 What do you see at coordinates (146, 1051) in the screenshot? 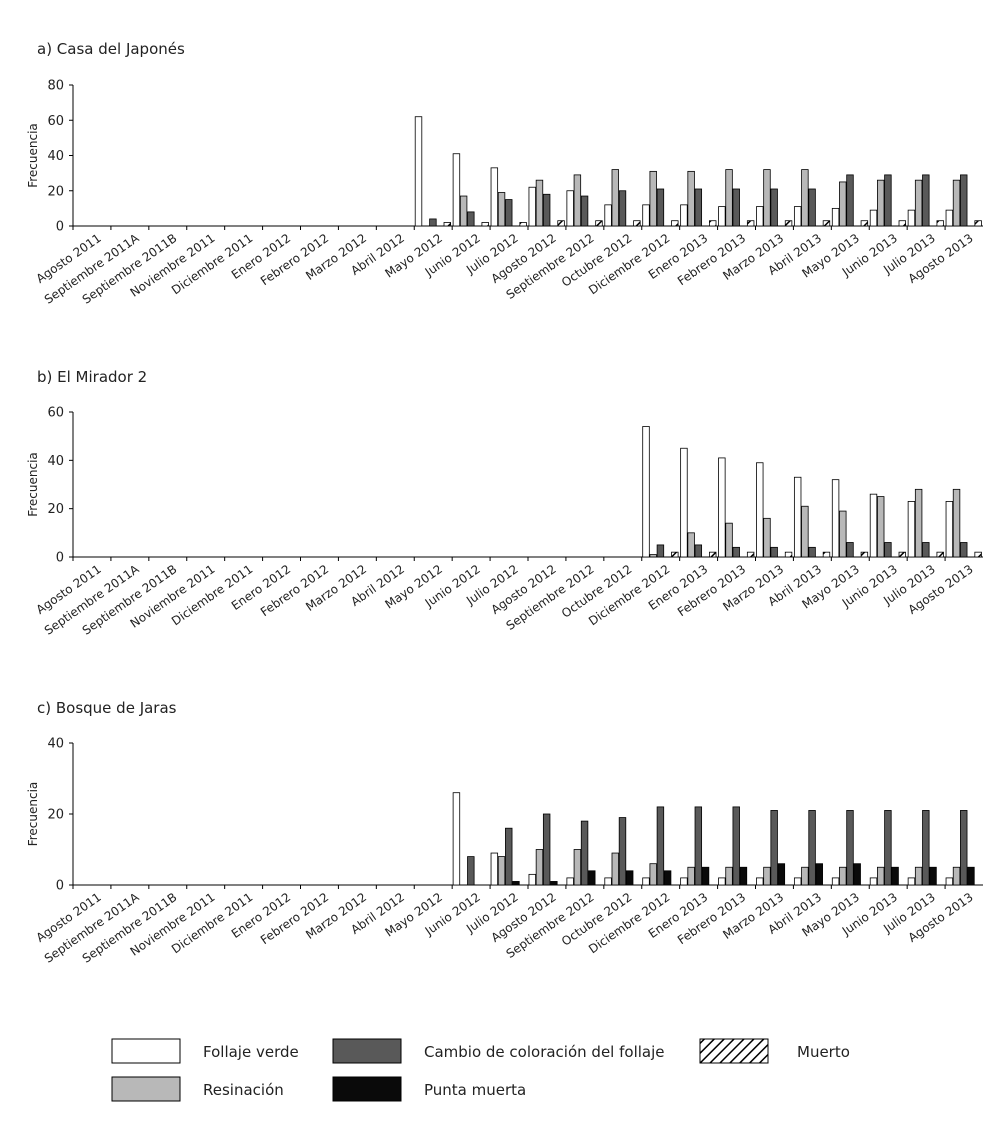
I see `legend-swatch` at bounding box center [146, 1051].